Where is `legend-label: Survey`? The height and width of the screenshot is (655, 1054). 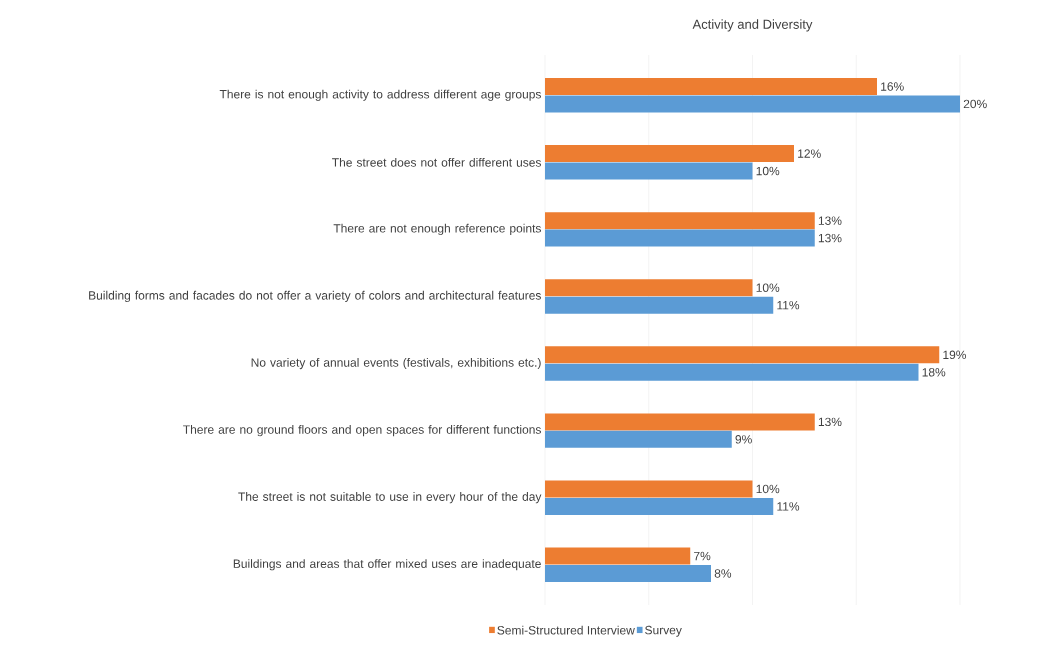 legend-label: Survey is located at coordinates (663, 631).